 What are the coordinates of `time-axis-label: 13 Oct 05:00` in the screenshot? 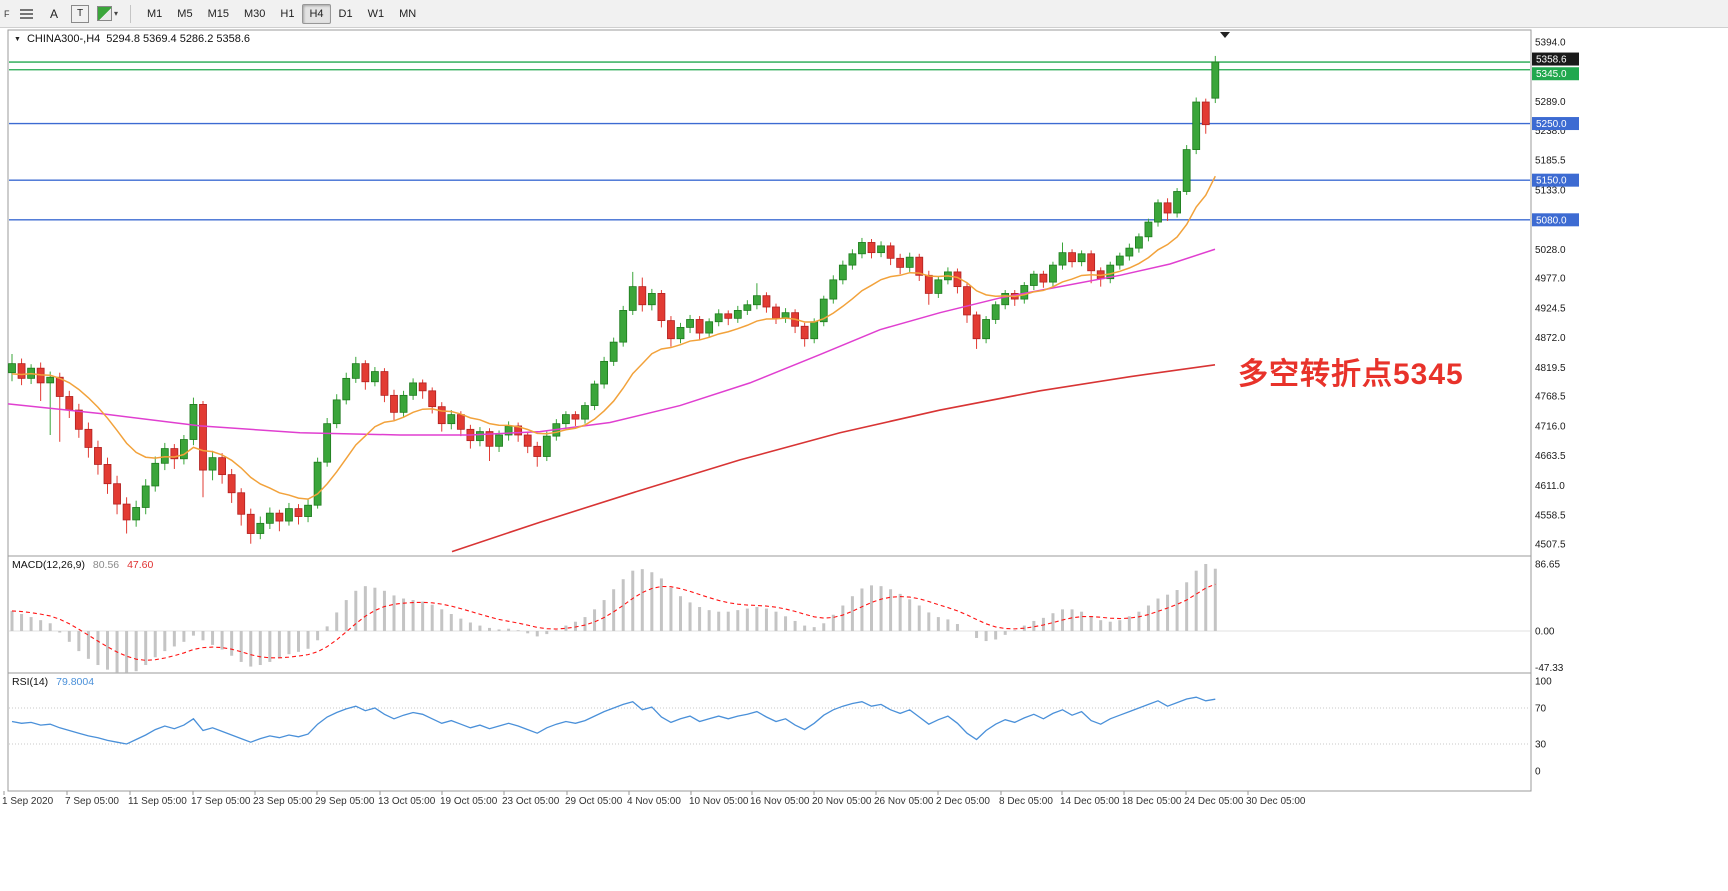 It's located at (407, 801).